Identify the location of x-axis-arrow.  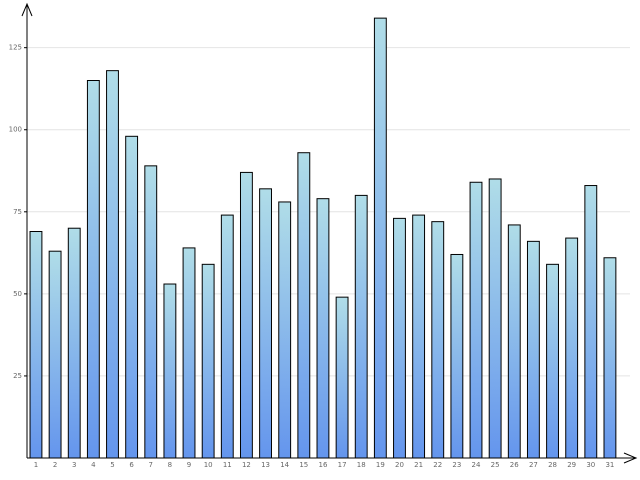
(630, 458).